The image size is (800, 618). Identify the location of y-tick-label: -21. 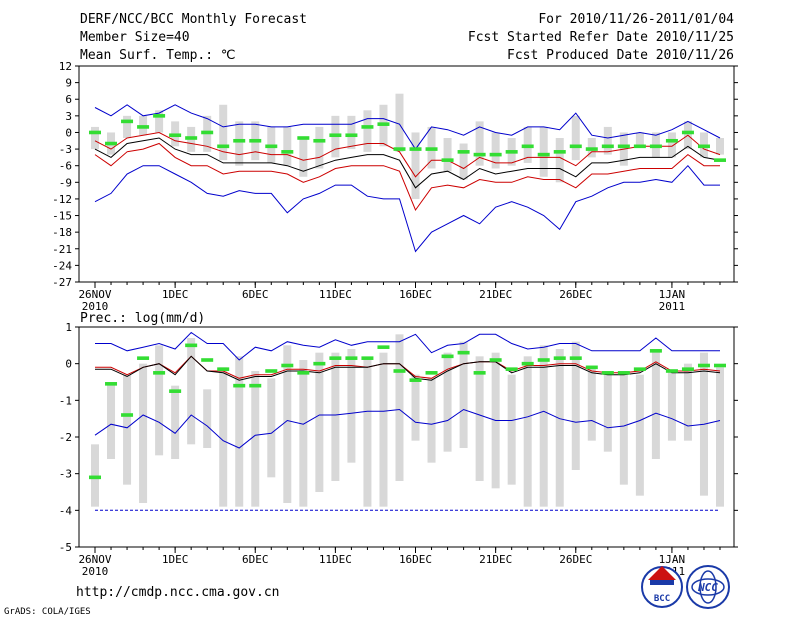
(62, 249).